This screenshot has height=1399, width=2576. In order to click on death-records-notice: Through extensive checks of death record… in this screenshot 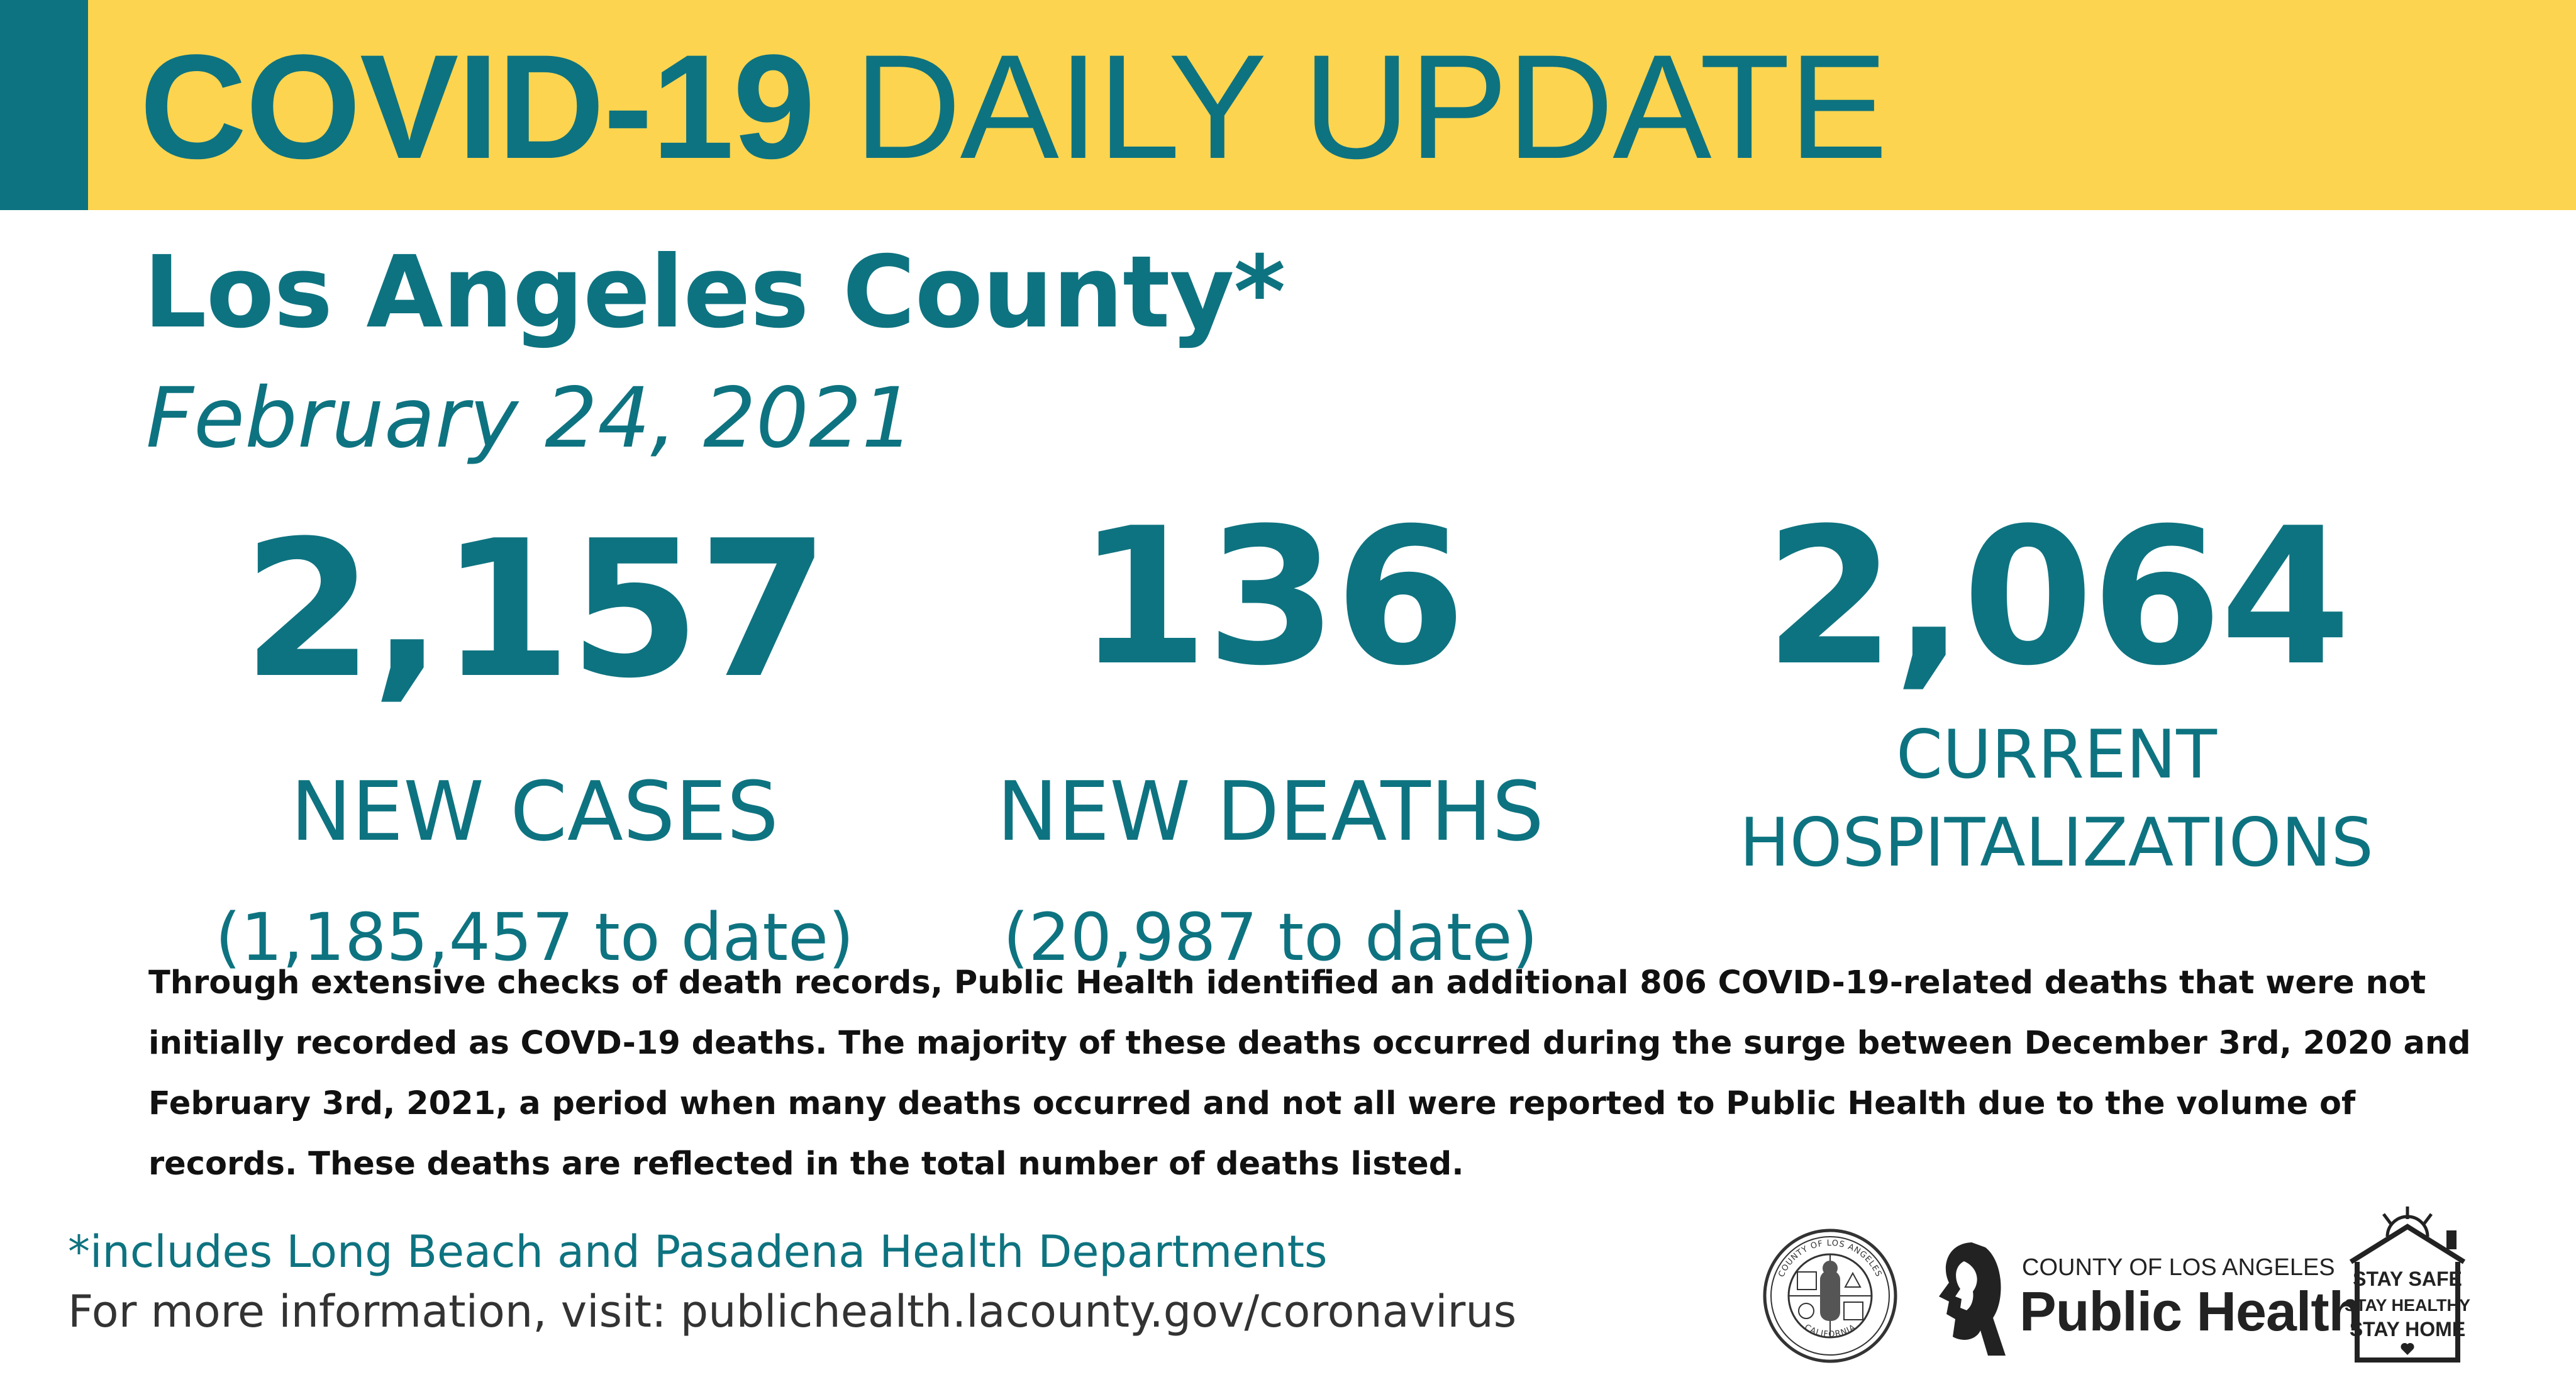, I will do `click(1309, 1073)`.